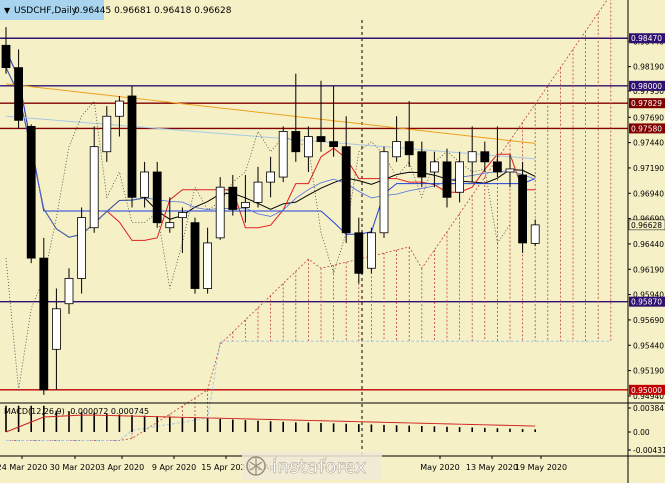  Describe the element at coordinates (648, 295) in the screenshot. I see `price-tick-label: 0.95940` at that location.